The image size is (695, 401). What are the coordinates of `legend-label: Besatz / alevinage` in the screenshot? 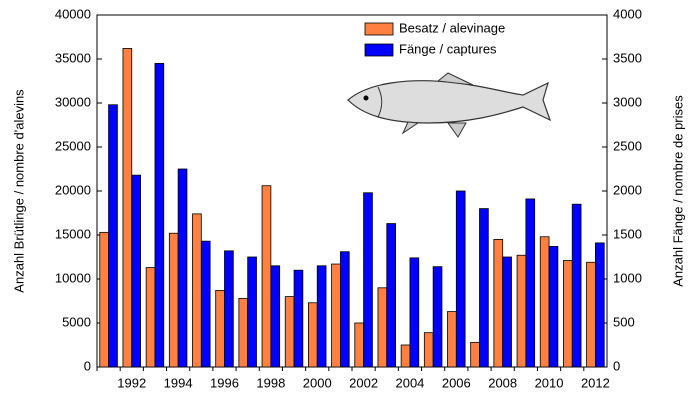 It's located at (452, 27).